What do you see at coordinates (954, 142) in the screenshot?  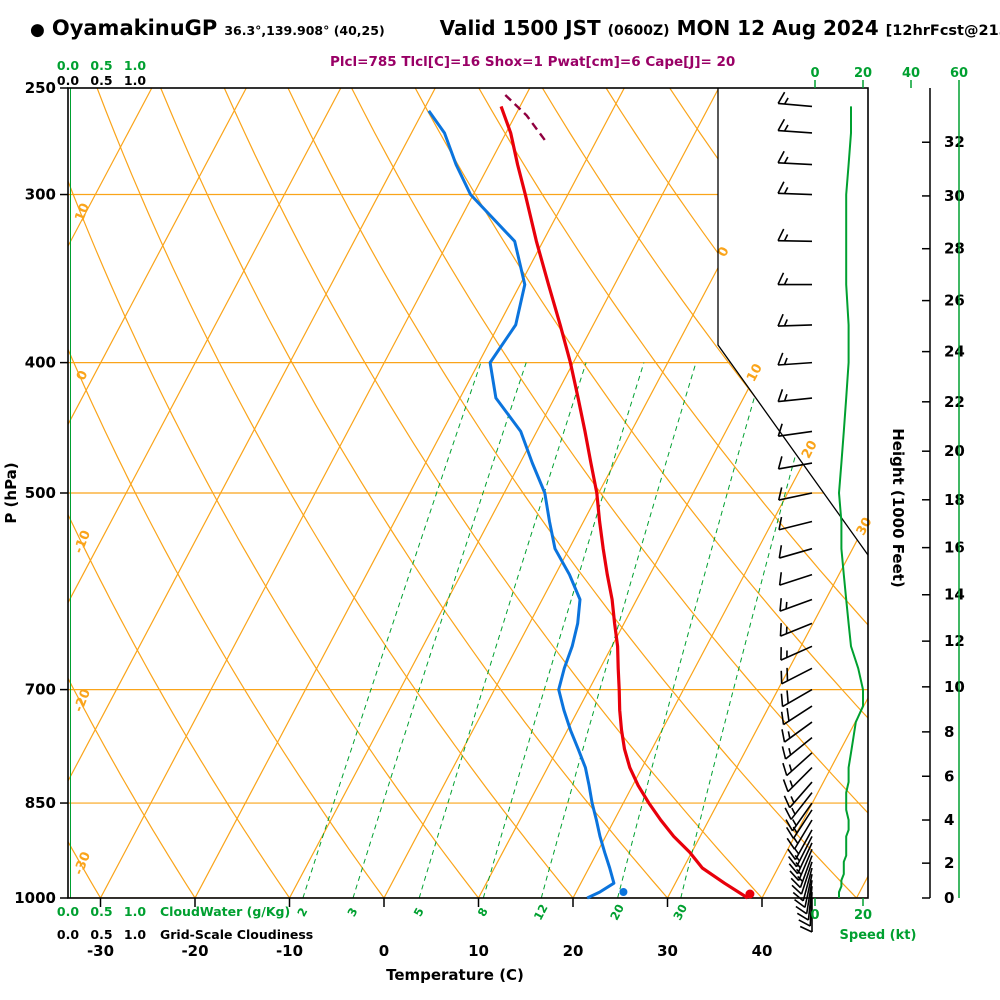 I see `height-tick-label: 32` at bounding box center [954, 142].